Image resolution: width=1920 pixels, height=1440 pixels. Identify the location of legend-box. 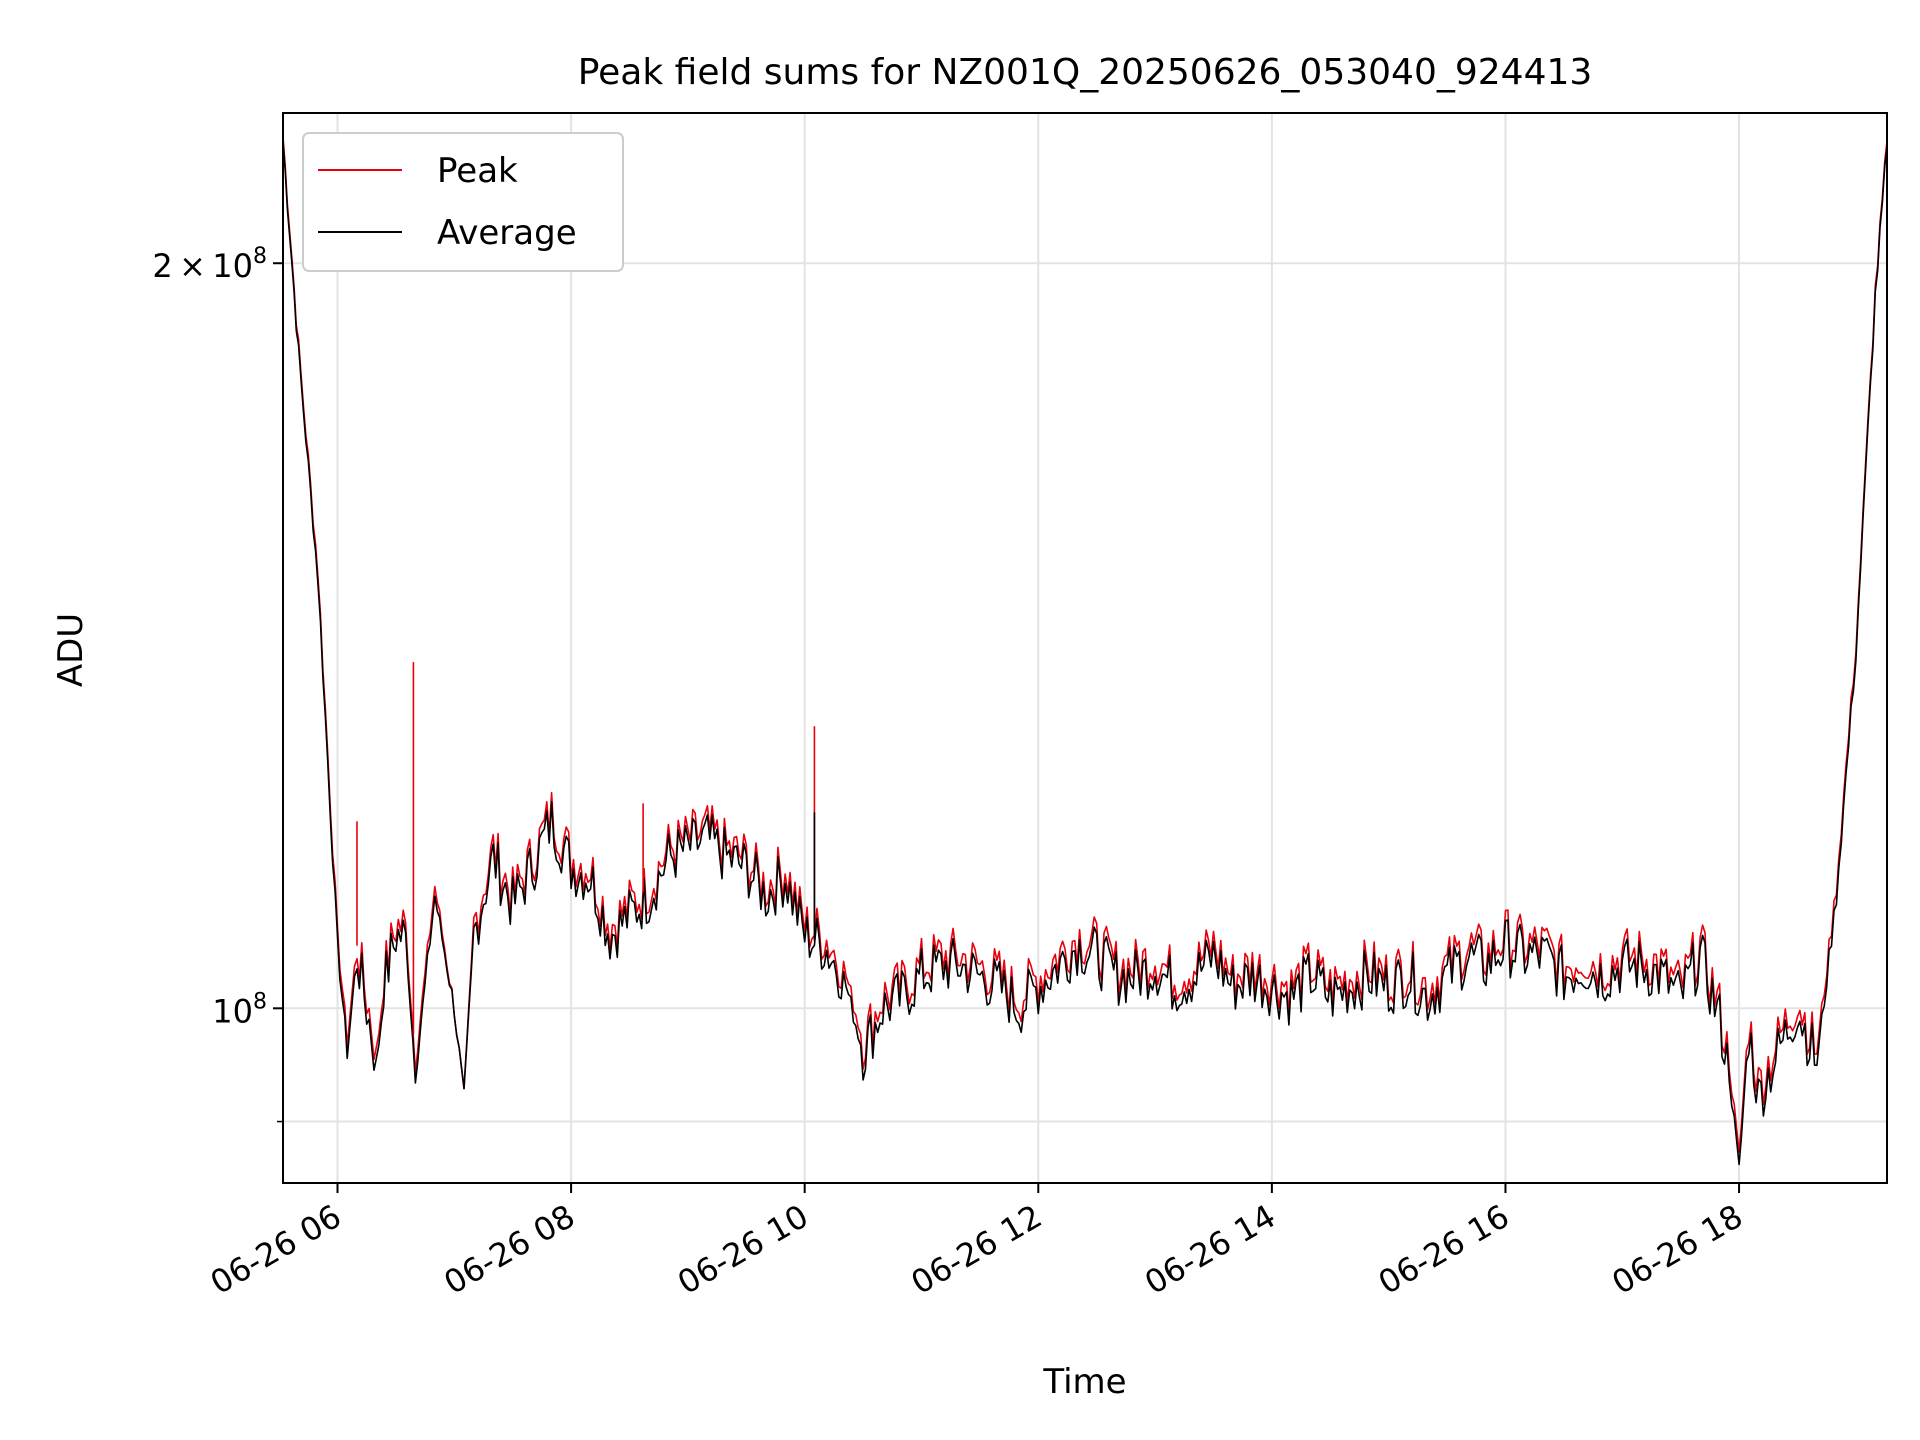
(463, 202).